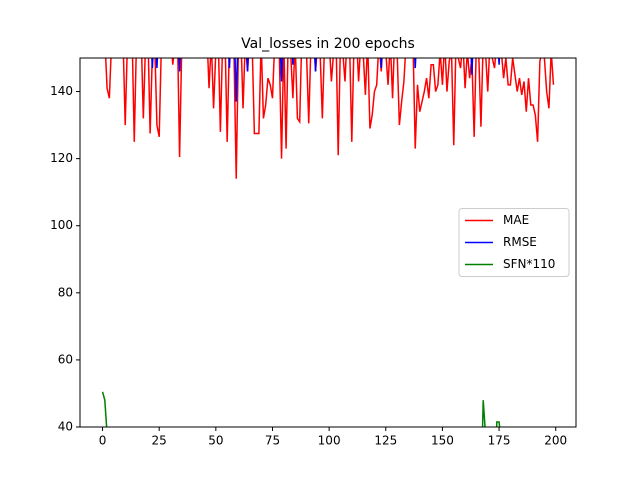  Describe the element at coordinates (499, 441) in the screenshot. I see `x-tick-label: 175` at that location.